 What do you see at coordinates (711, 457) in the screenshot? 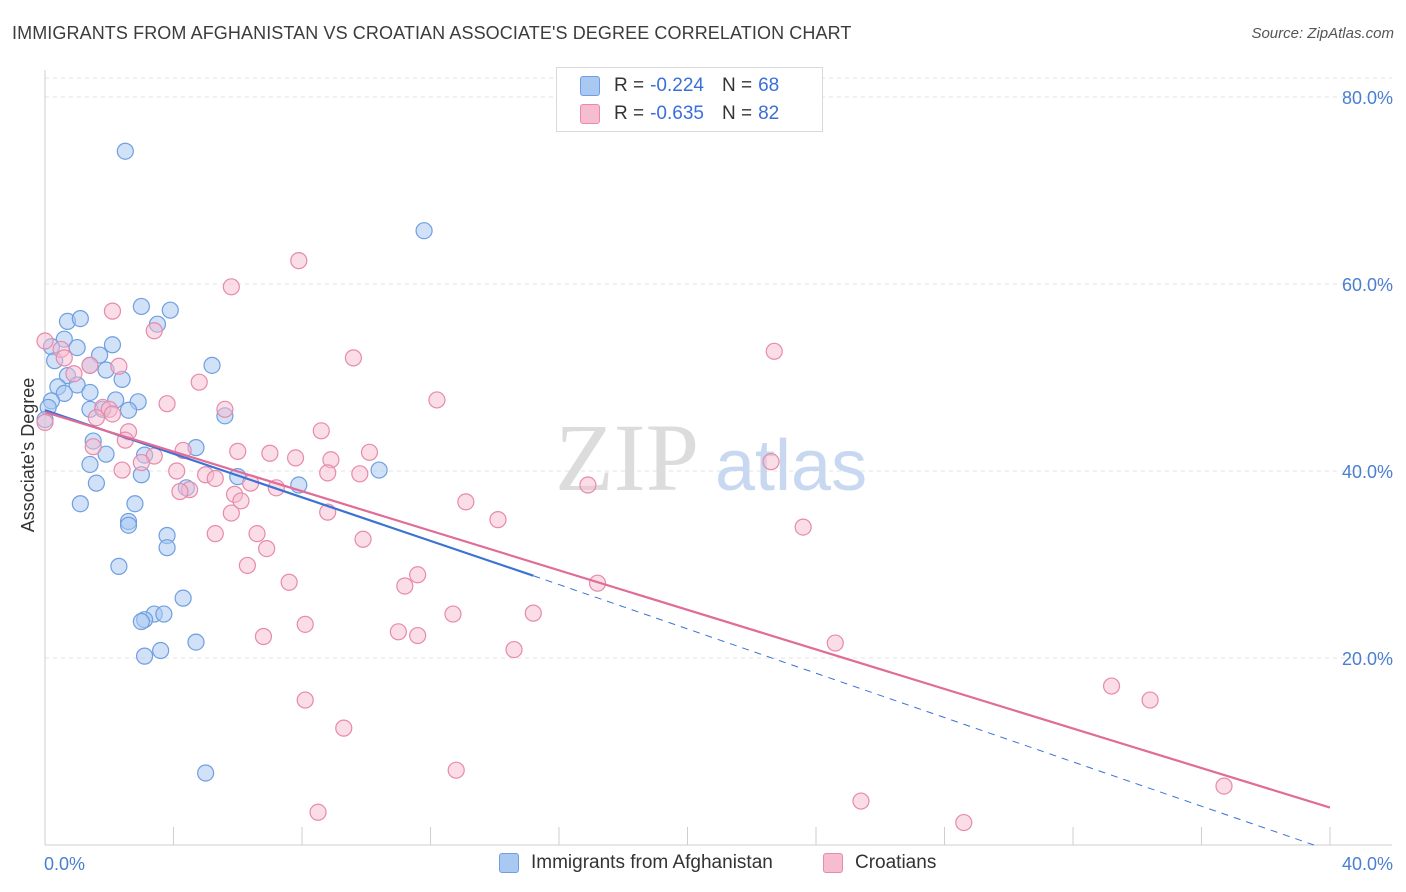
I see `watermark: ZIP atlas` at bounding box center [711, 457].